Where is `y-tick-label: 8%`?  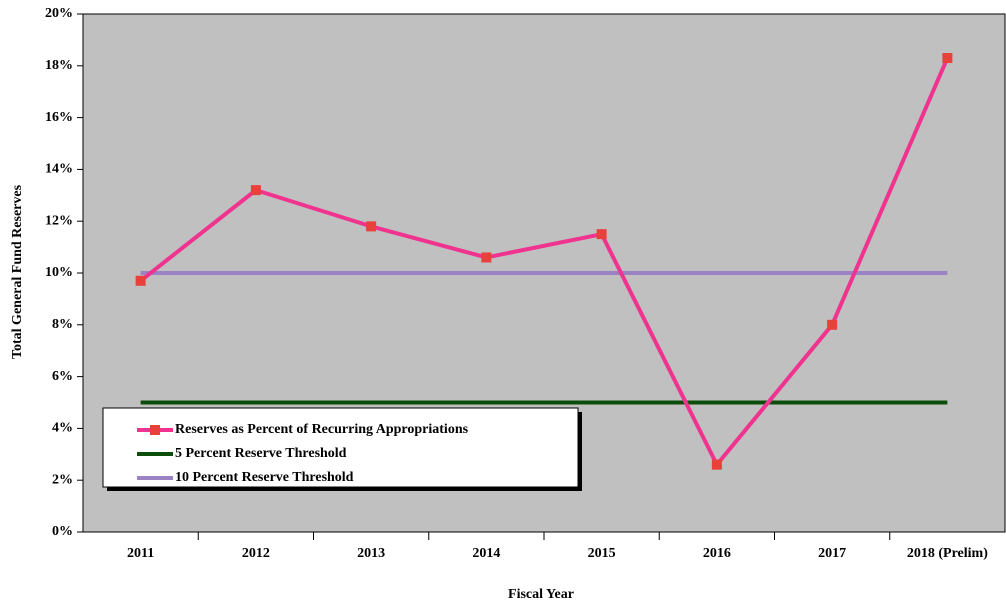 y-tick-label: 8% is located at coordinates (62, 324).